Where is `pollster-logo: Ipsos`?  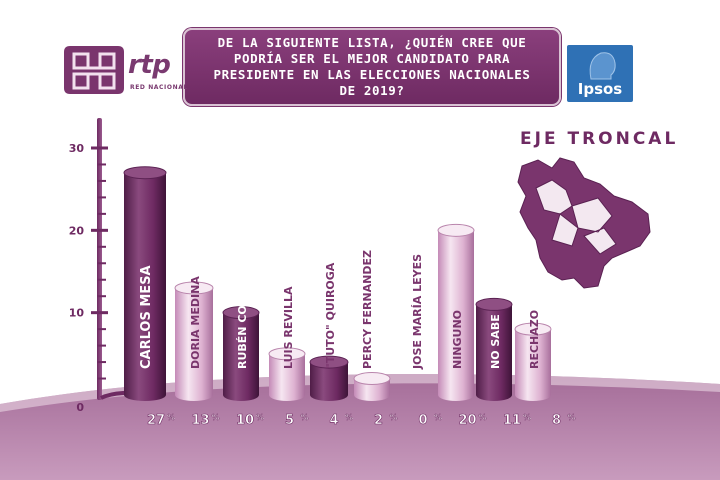
pollster-logo: Ipsos is located at coordinates (600, 73).